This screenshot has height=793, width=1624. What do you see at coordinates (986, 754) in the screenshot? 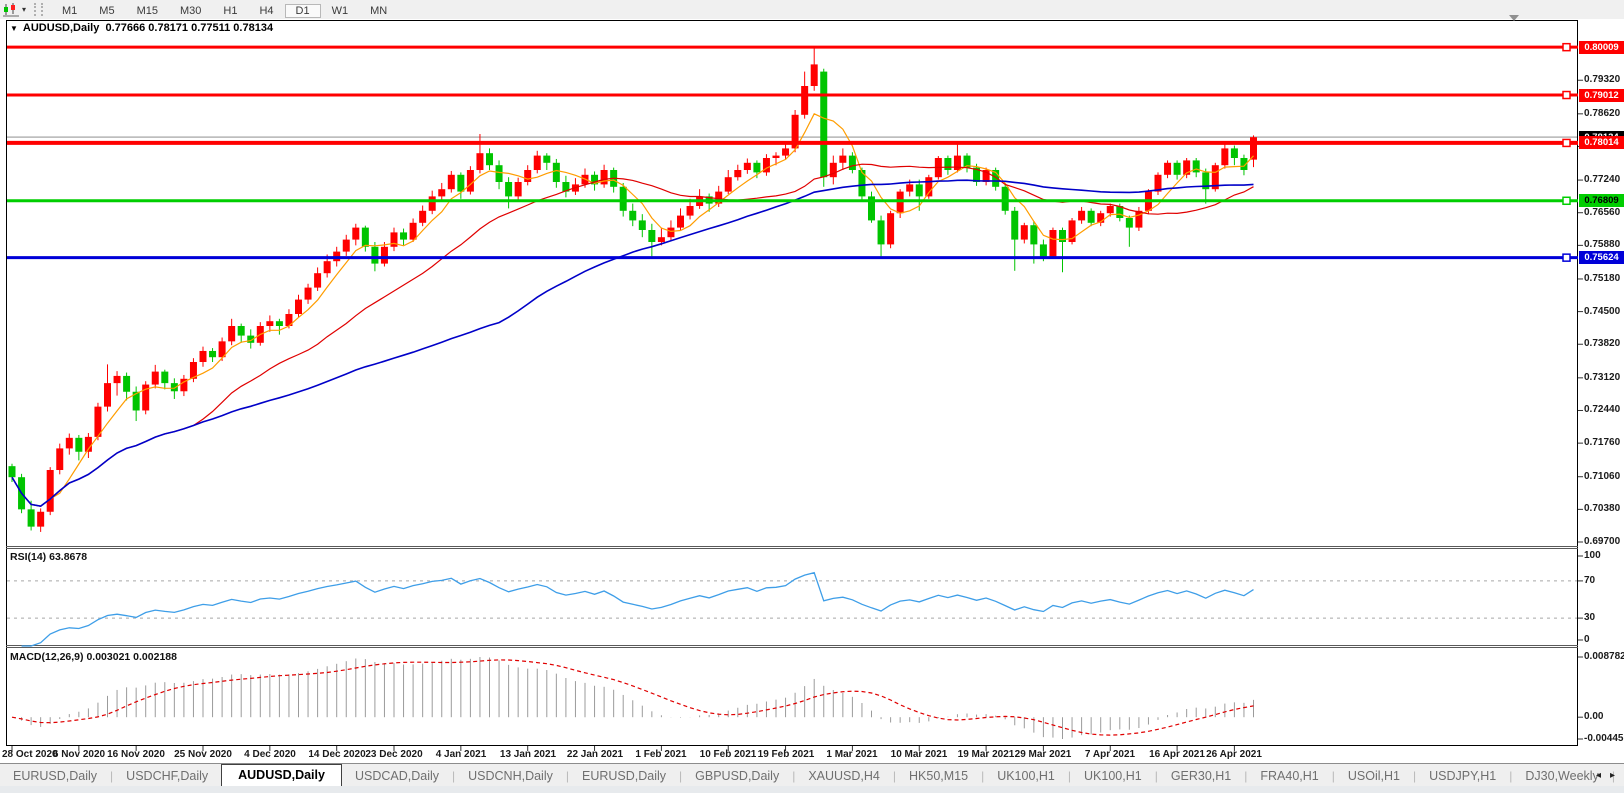
I see `date-tick-label: 19 Mar 2021` at bounding box center [986, 754].